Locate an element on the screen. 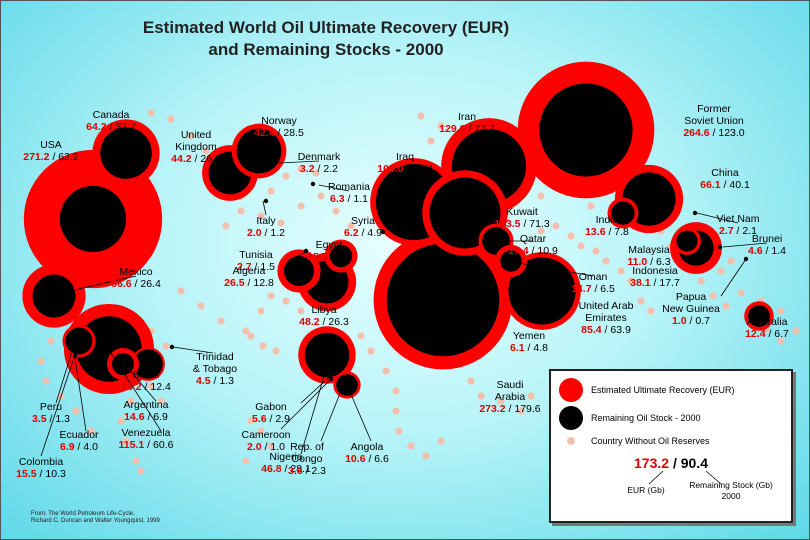  remaining-value: 62.2 is located at coordinates (68, 157).